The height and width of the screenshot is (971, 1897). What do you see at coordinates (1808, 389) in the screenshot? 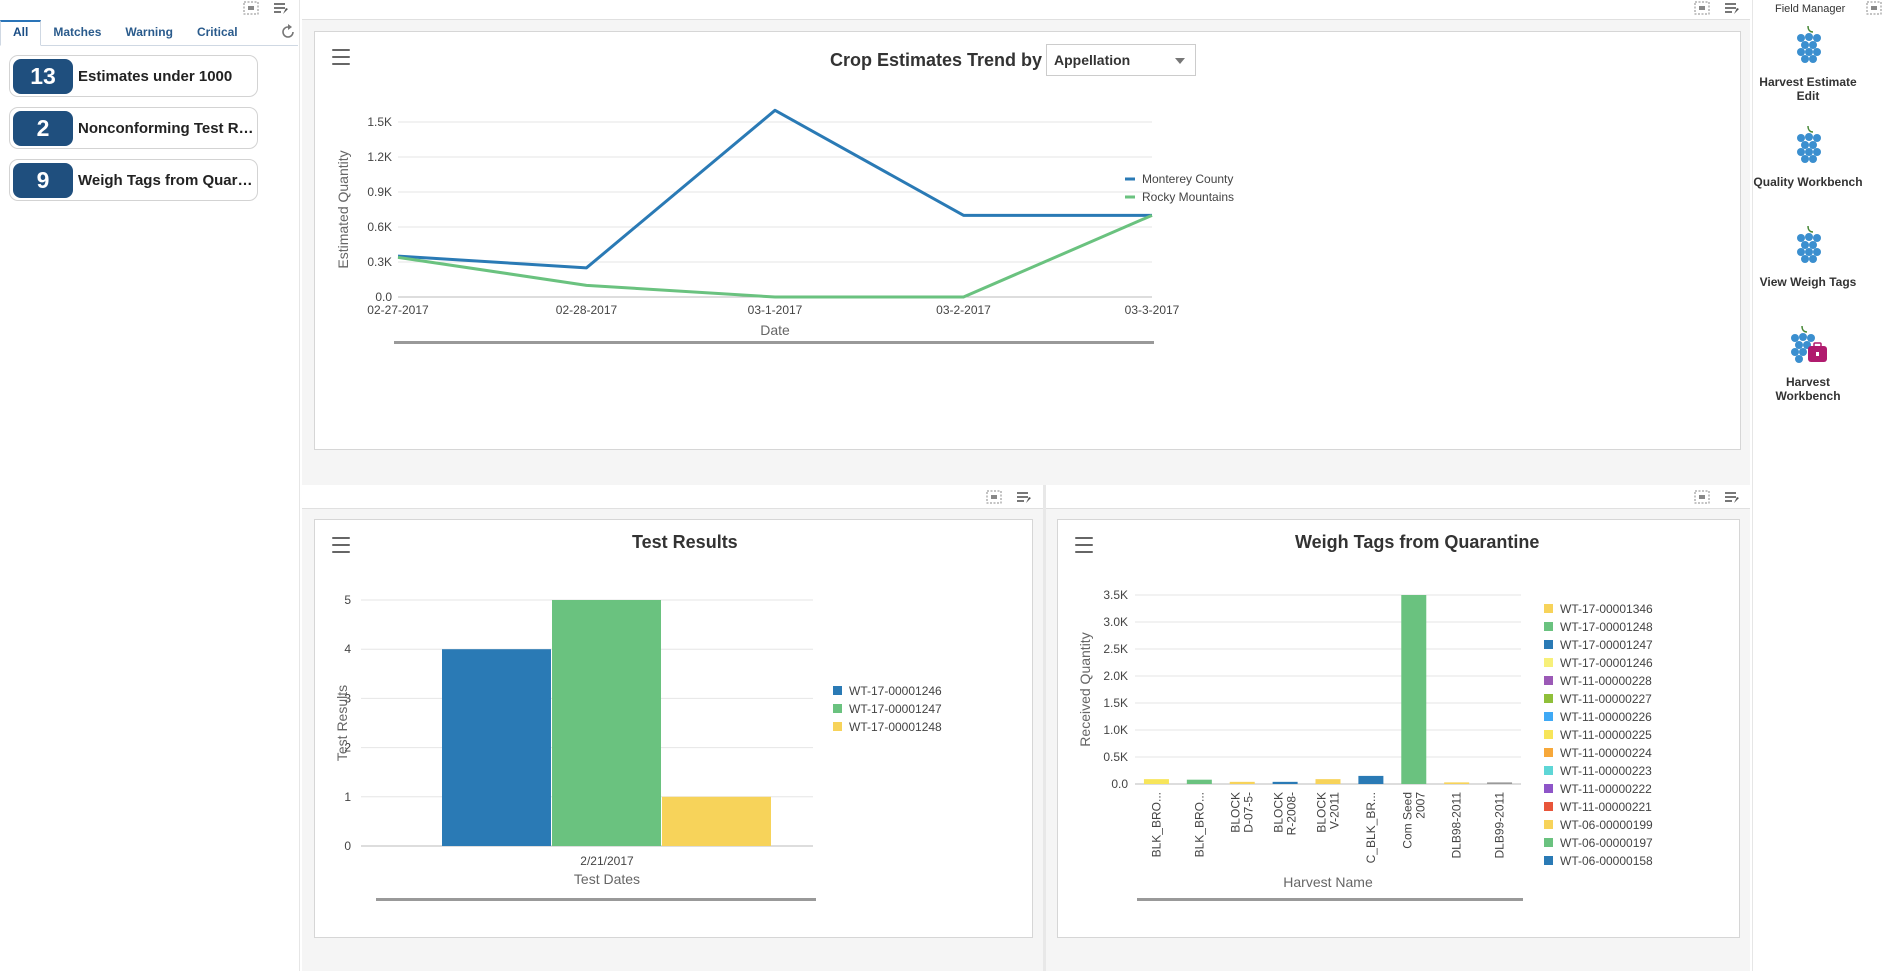
I see `field-manager-item-label: Harvest Workbench` at bounding box center [1808, 389].